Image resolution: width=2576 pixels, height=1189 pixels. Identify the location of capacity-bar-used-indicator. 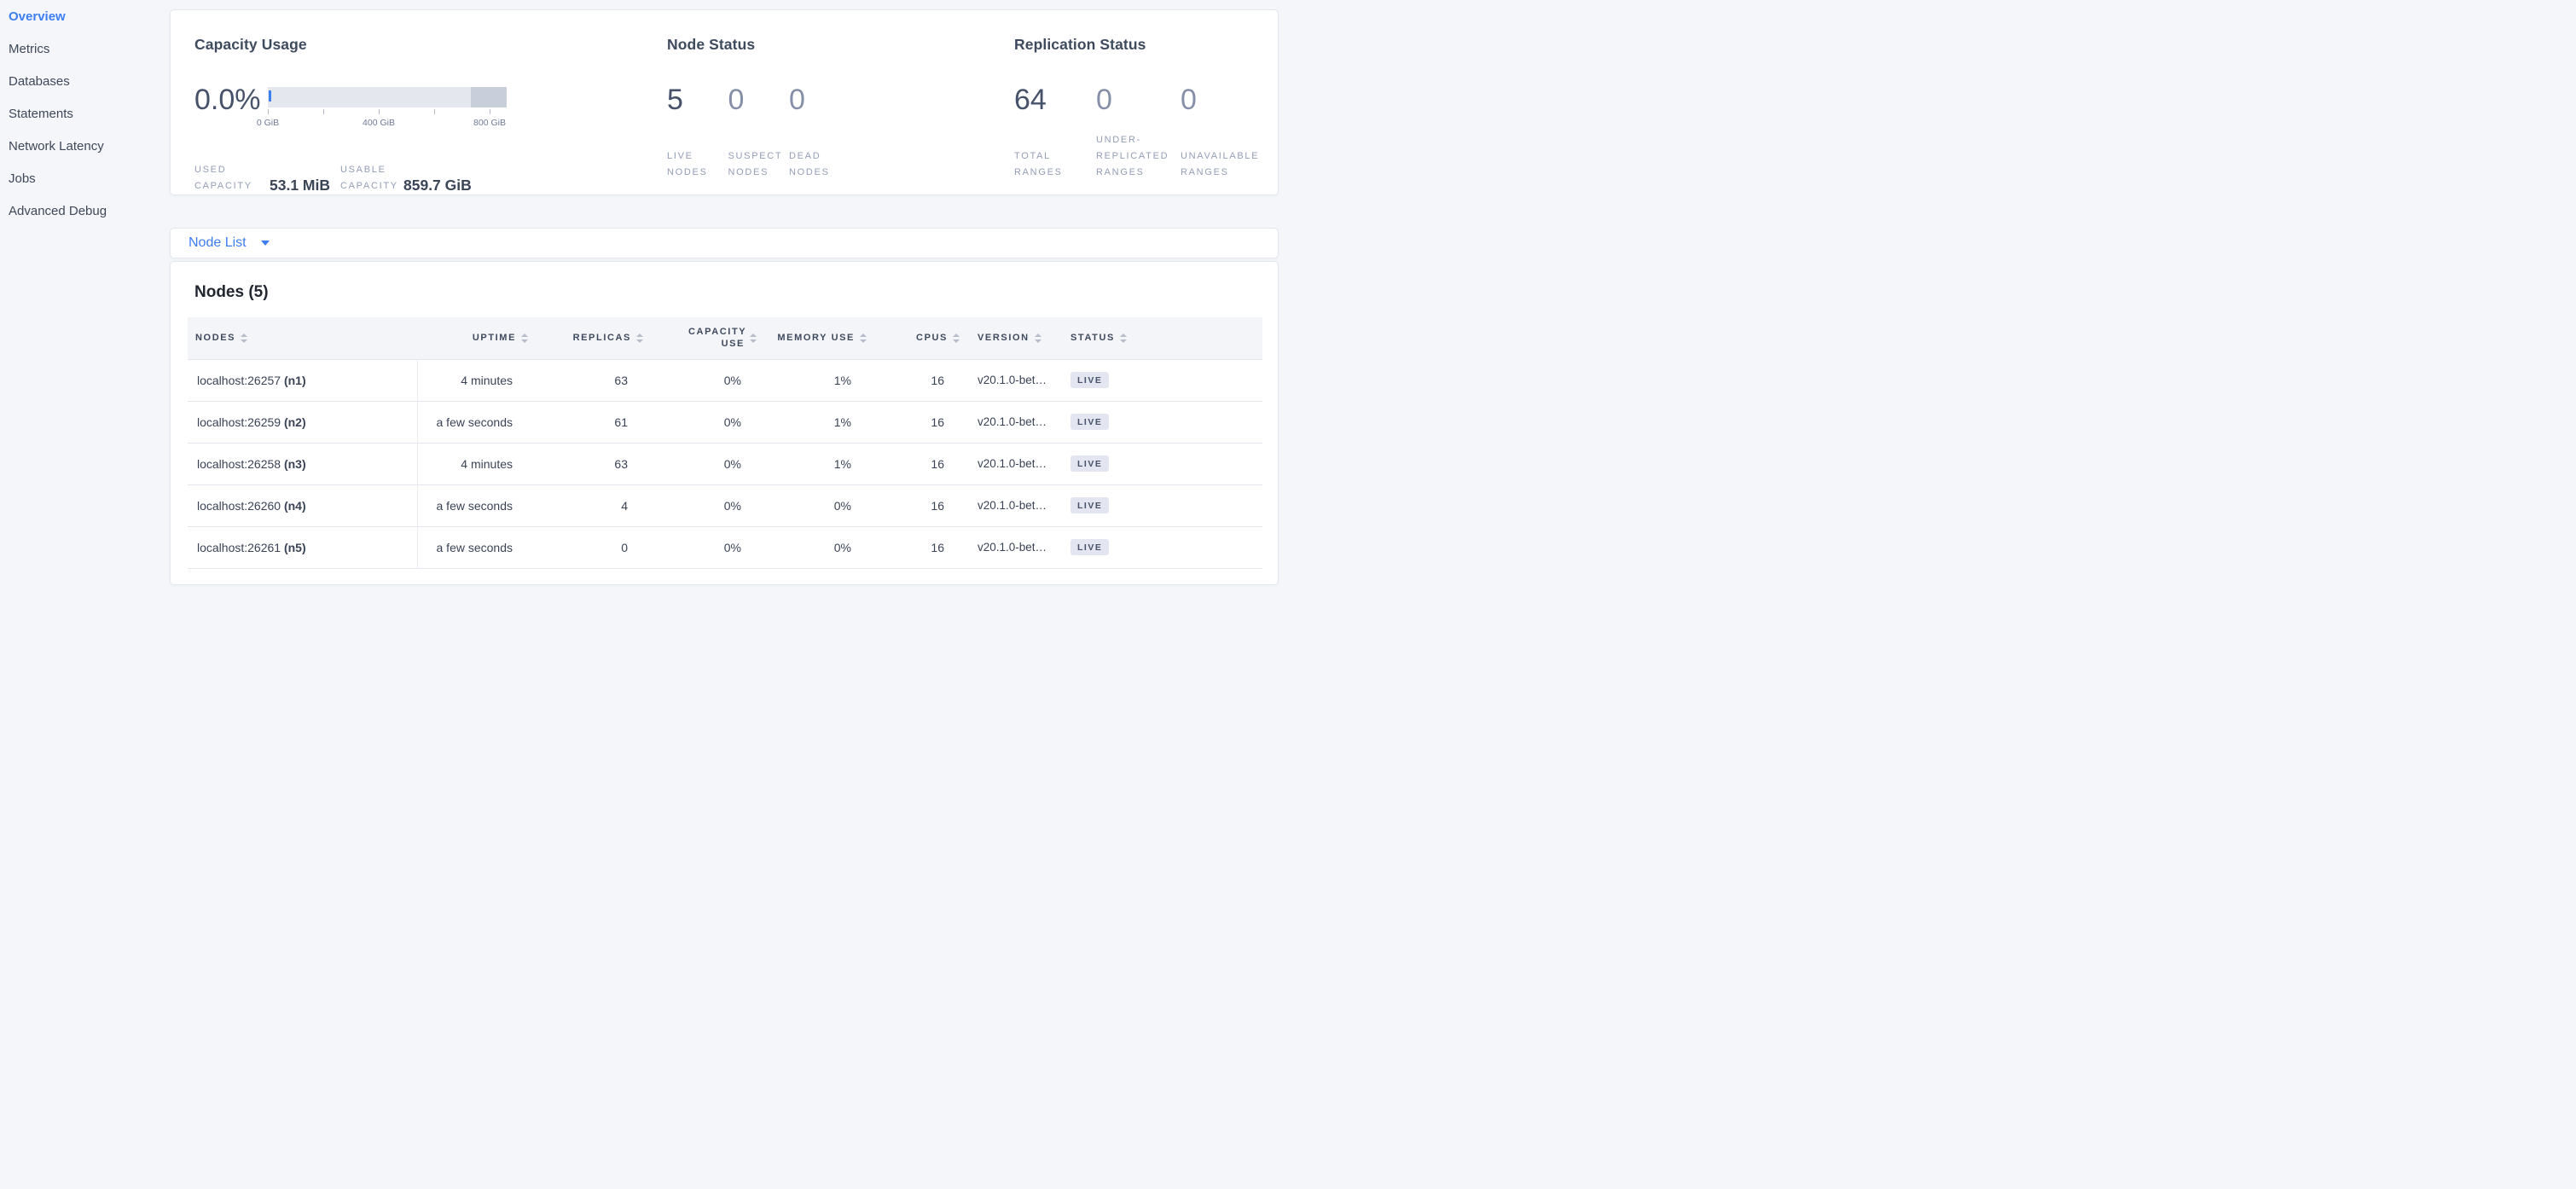
(270, 96).